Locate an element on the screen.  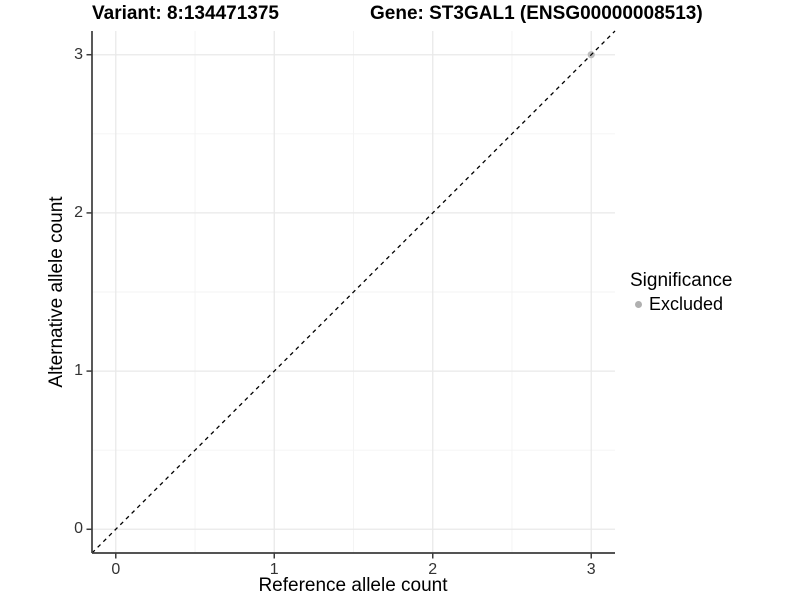
y-tick-label: 2 is located at coordinates (78, 212).